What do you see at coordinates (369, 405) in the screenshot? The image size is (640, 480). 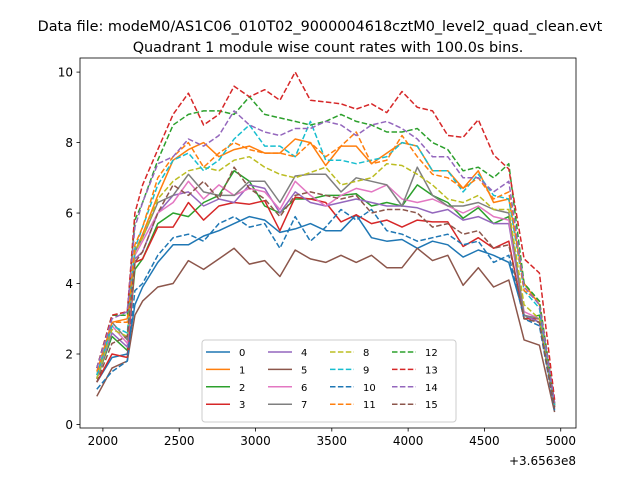 I see `legend-label: 11` at bounding box center [369, 405].